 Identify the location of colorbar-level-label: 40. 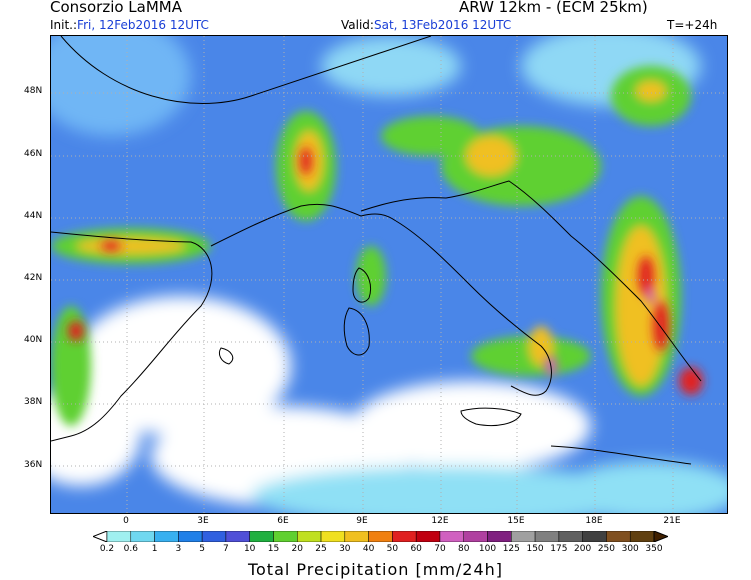
(368, 549).